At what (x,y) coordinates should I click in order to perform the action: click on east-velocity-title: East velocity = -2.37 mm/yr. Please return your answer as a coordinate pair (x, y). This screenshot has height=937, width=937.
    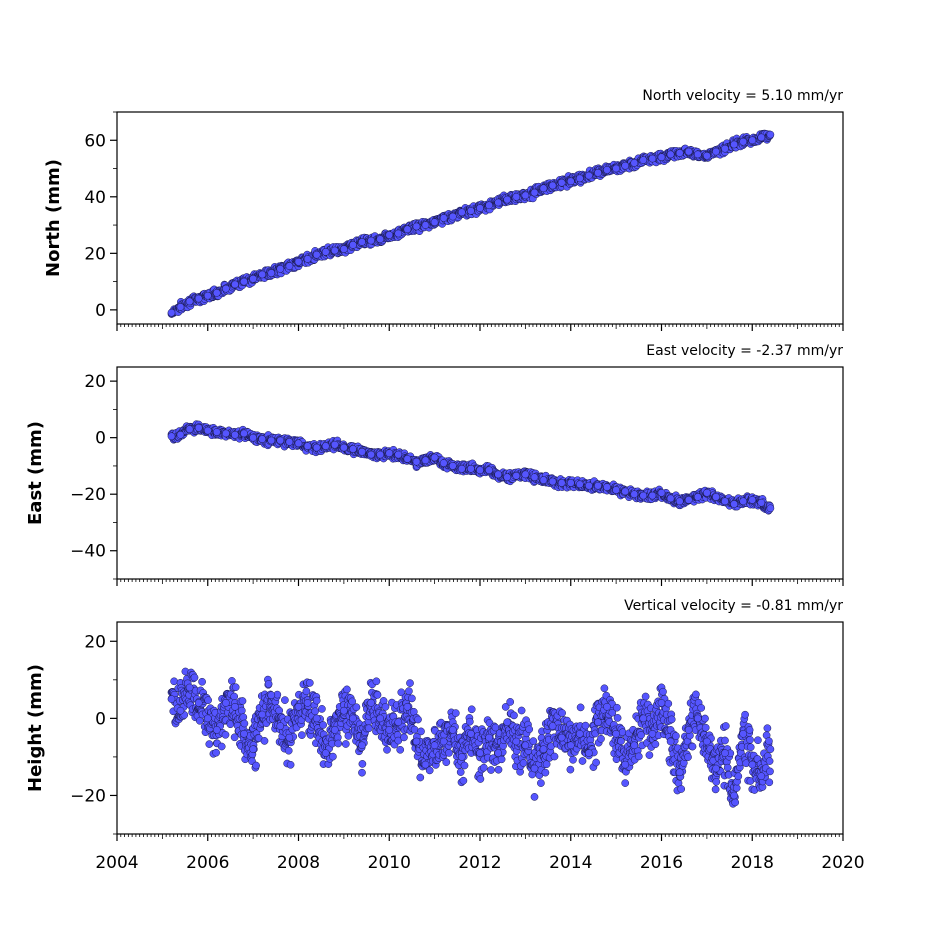
    Looking at the image, I should click on (744, 351).